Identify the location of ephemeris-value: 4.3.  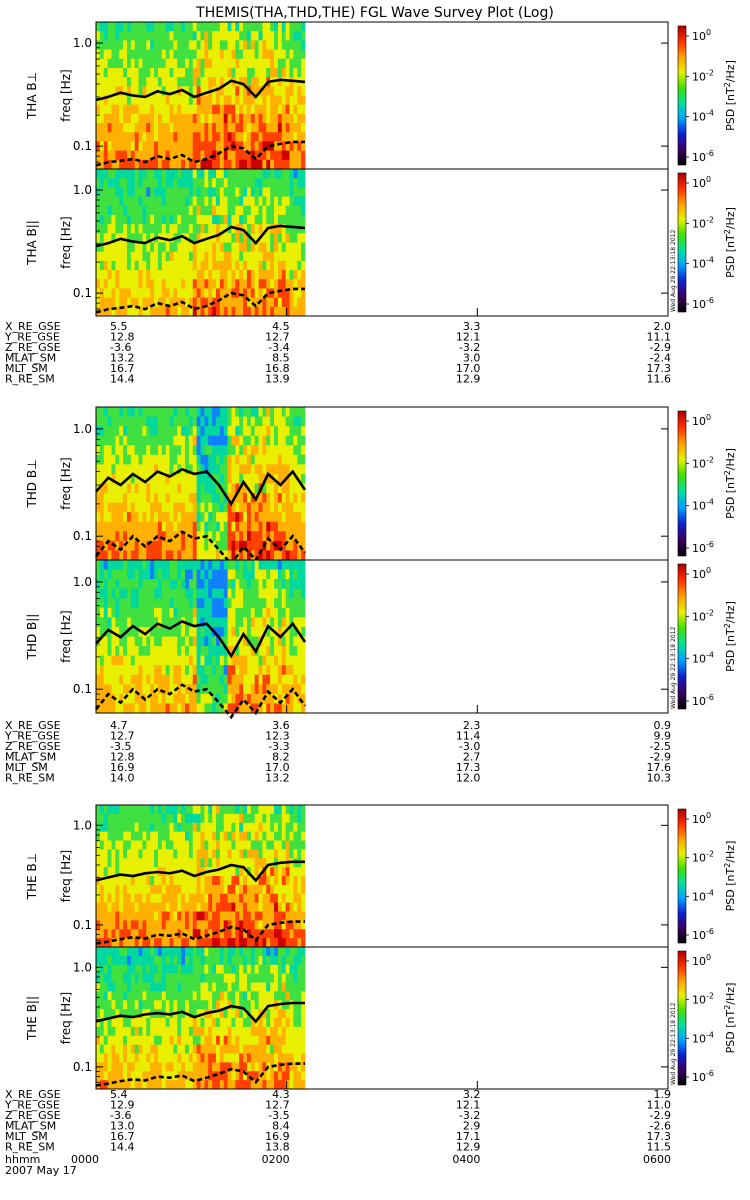
(281, 1094).